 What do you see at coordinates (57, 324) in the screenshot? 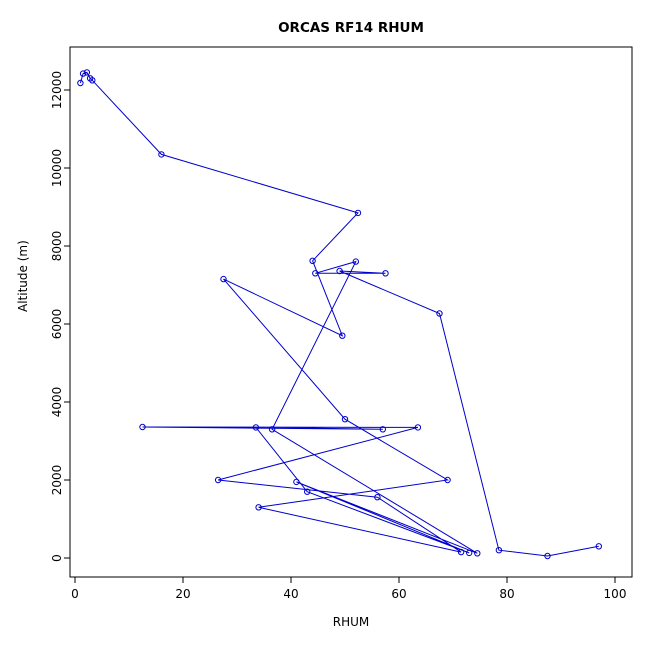
I see `y-tick-label: 6000` at bounding box center [57, 324].